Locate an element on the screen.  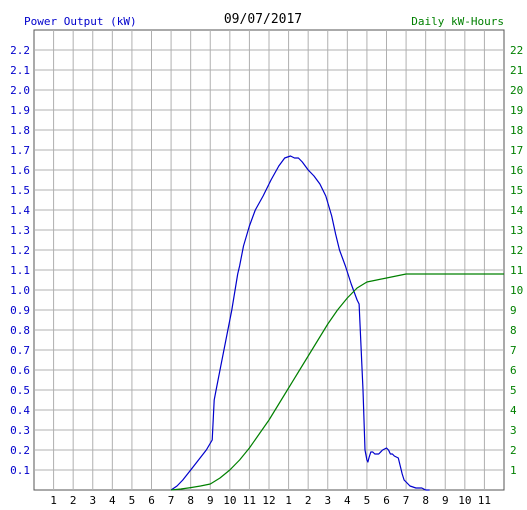
y-tick-right-label: 9 is located at coordinates (513, 310).